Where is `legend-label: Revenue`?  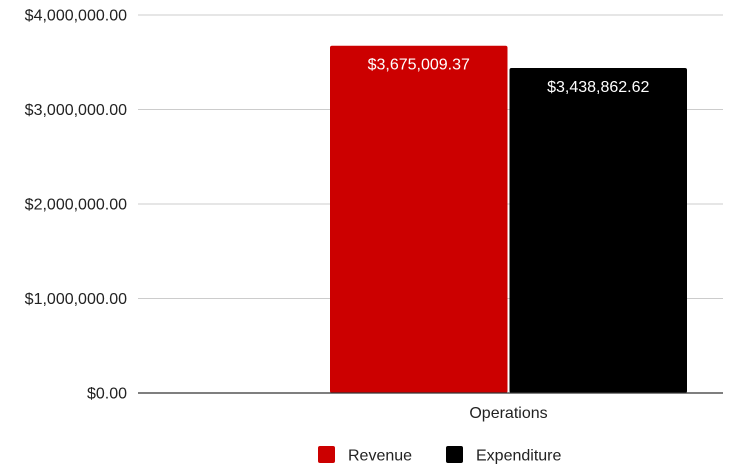
legend-label: Revenue is located at coordinates (380, 456).